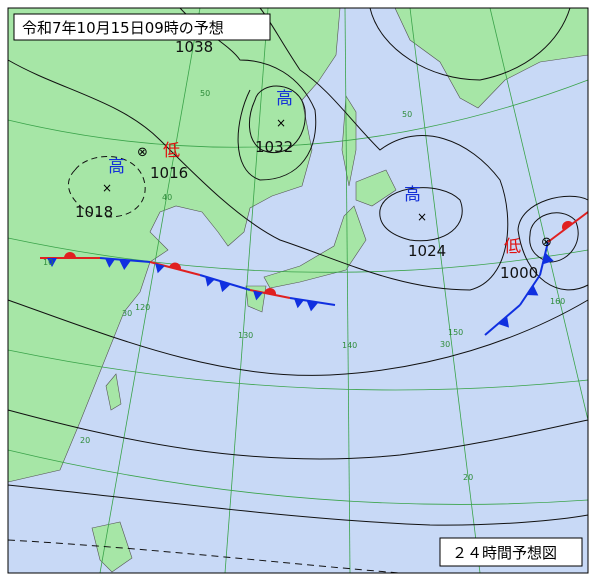  Describe the element at coordinates (94, 212) in the screenshot. I see `pressure-label: 1018` at that location.